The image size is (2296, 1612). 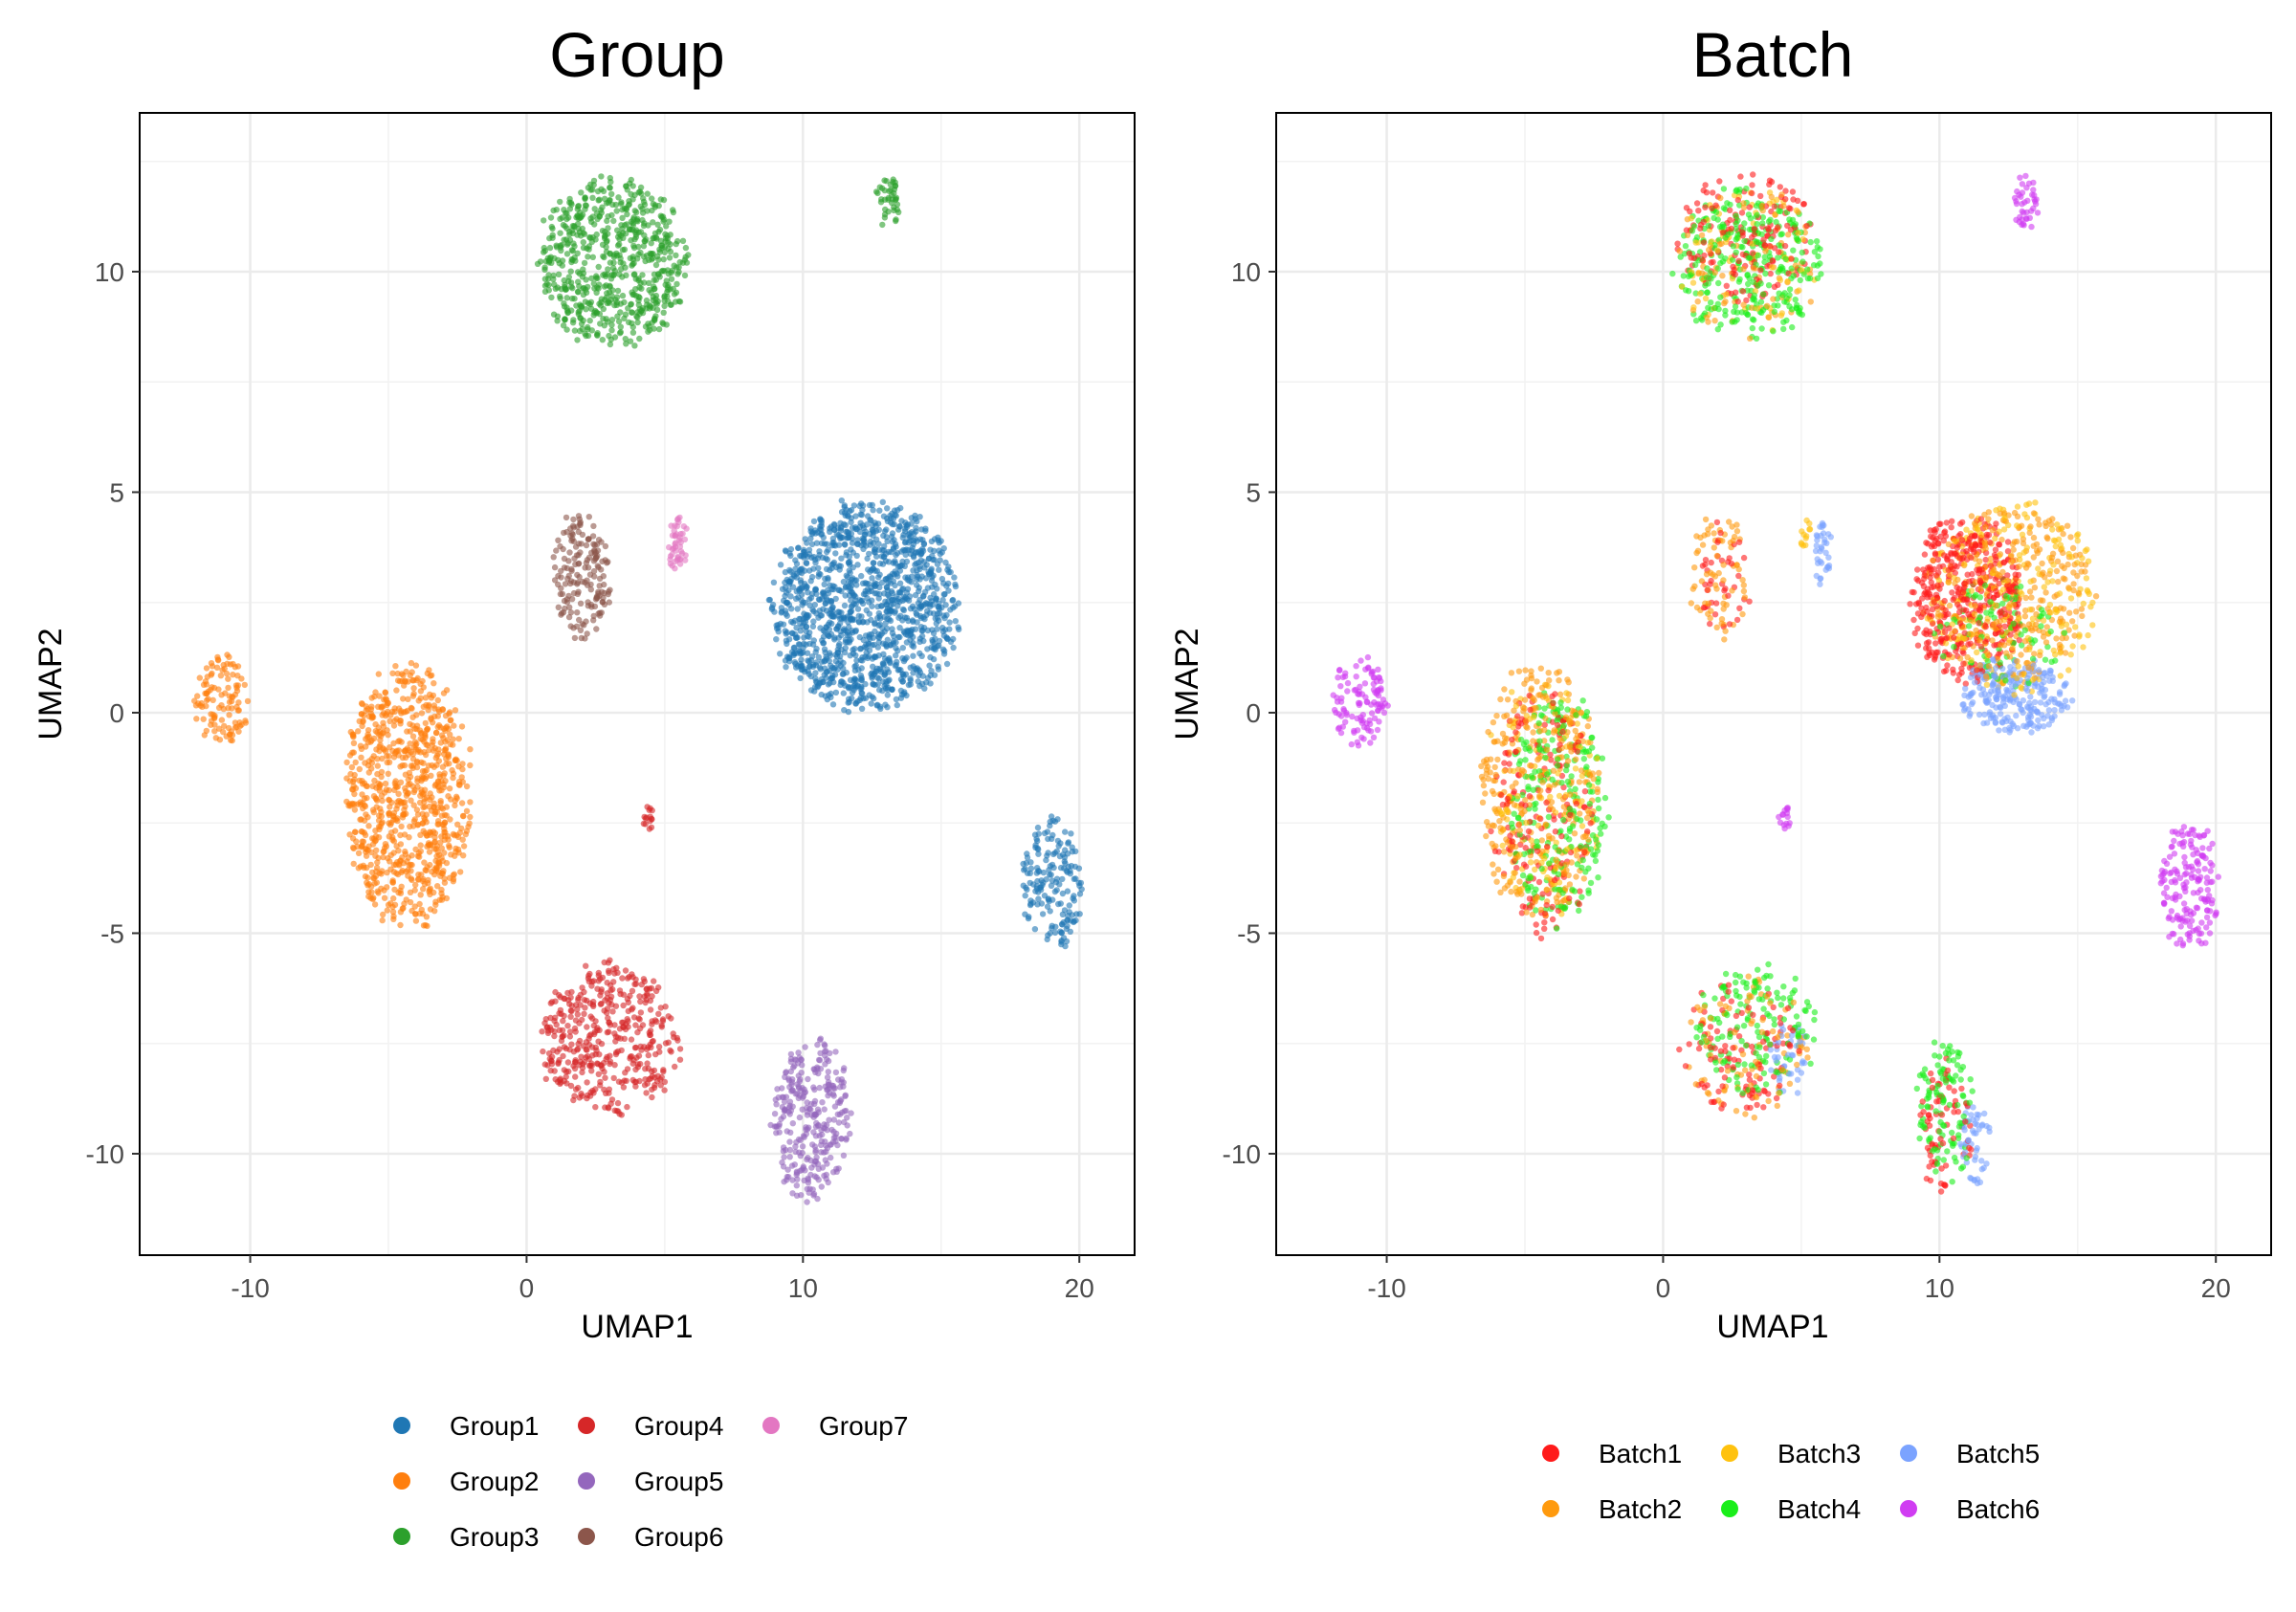 What do you see at coordinates (401, 1536) in the screenshot?
I see `group-legend-key-group3` at bounding box center [401, 1536].